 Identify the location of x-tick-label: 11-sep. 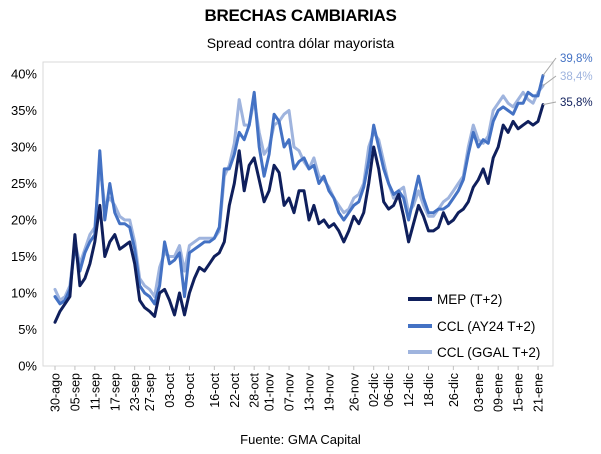
(95, 391).